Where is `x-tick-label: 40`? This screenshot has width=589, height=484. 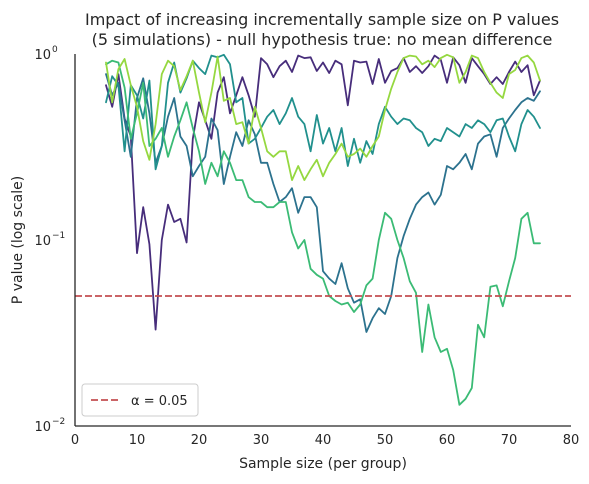
x-tick-label: 40 is located at coordinates (323, 440).